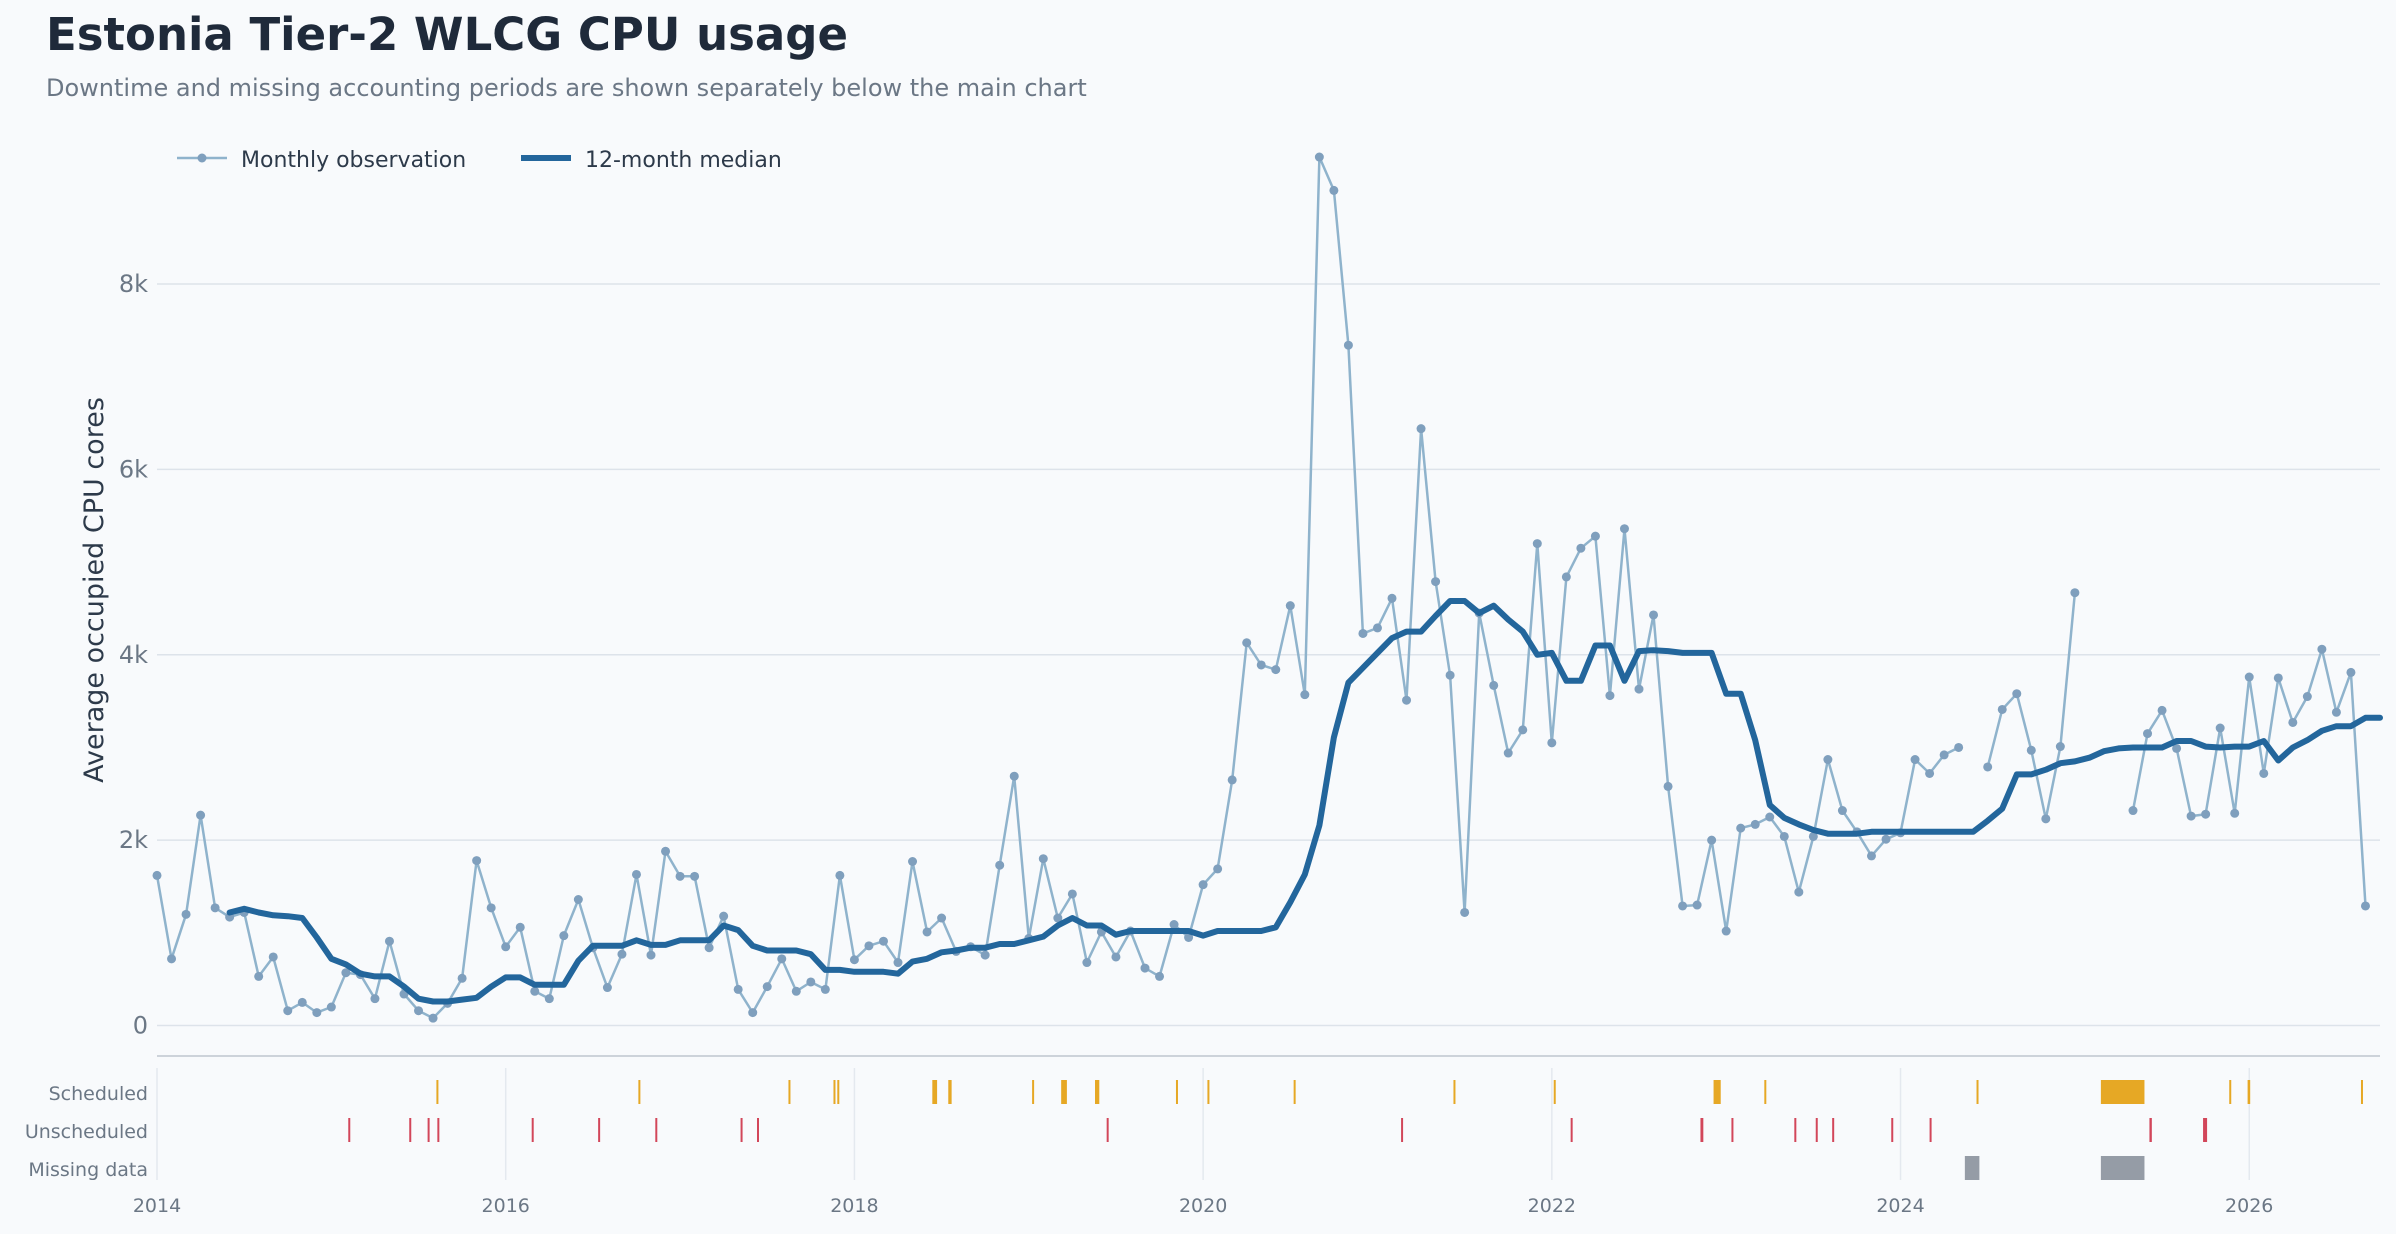  Describe the element at coordinates (683, 160) in the screenshot. I see `legend-median-label: 12-month median` at that location.